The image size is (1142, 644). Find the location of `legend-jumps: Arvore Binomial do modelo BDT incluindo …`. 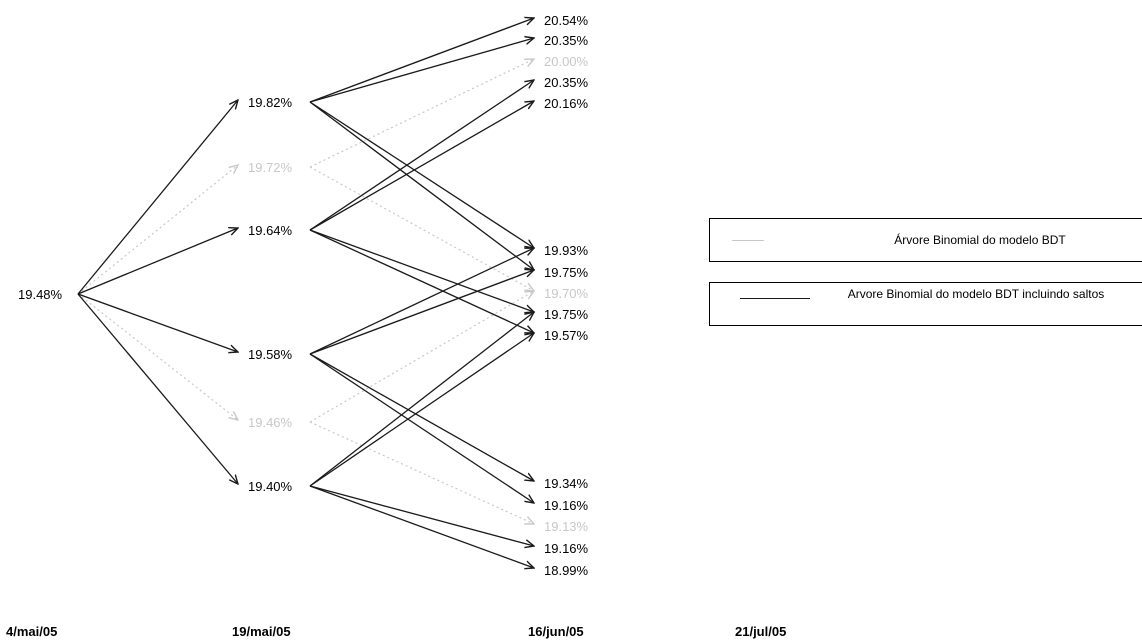

legend-jumps: Arvore Binomial do modelo BDT incluindo … is located at coordinates (925, 304).